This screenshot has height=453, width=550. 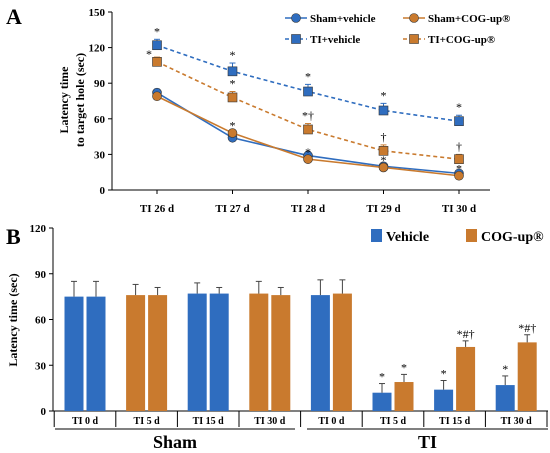 I want to click on panel-b-y-tick-label: 30, so click(x=41, y=366).